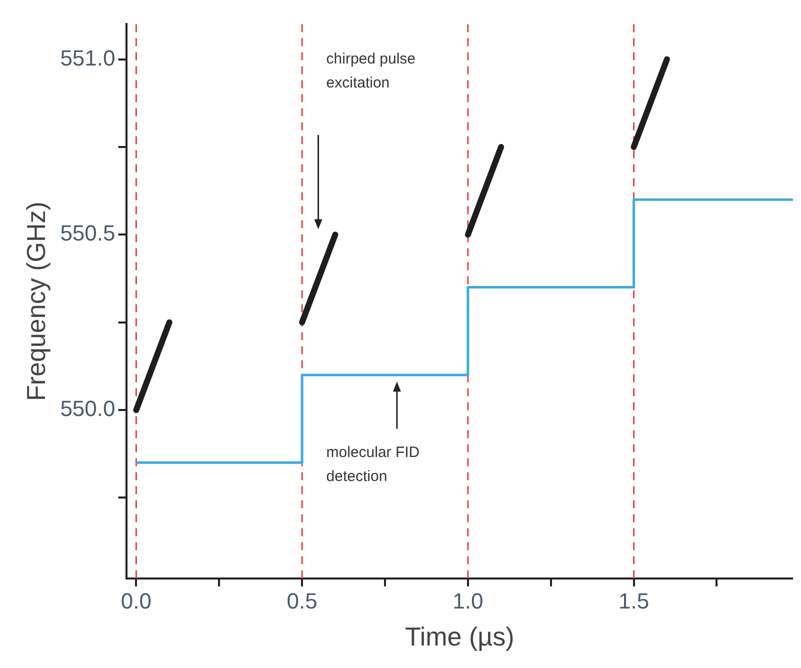 The image size is (801, 668). What do you see at coordinates (468, 601) in the screenshot?
I see `x-tick-label: 1.0` at bounding box center [468, 601].